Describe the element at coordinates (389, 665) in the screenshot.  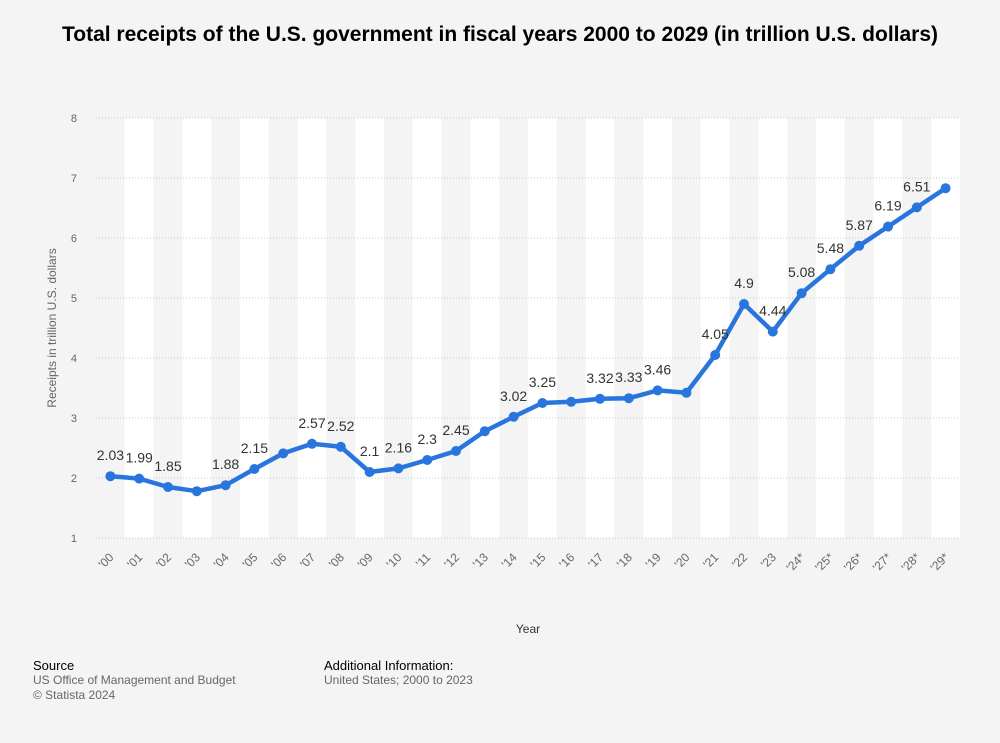
I see `additional-info-heading: Additional Information:` at that location.